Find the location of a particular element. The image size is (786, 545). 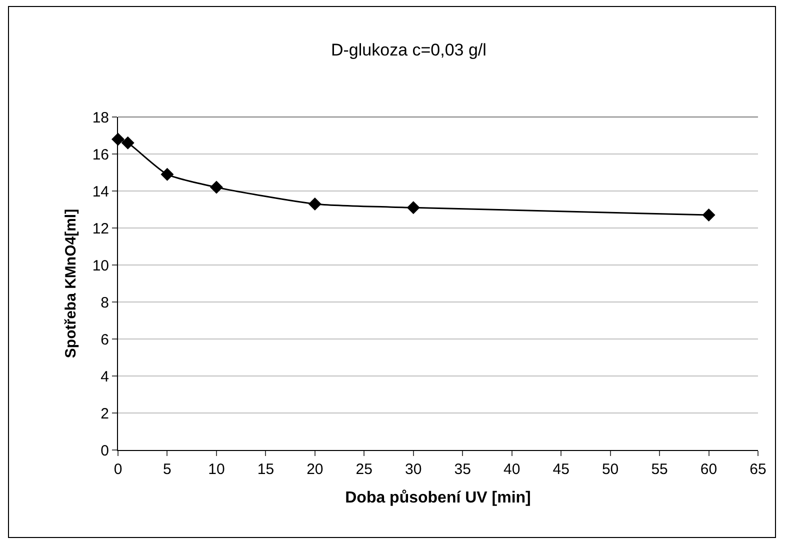

x-tick-label: 30 is located at coordinates (413, 469).